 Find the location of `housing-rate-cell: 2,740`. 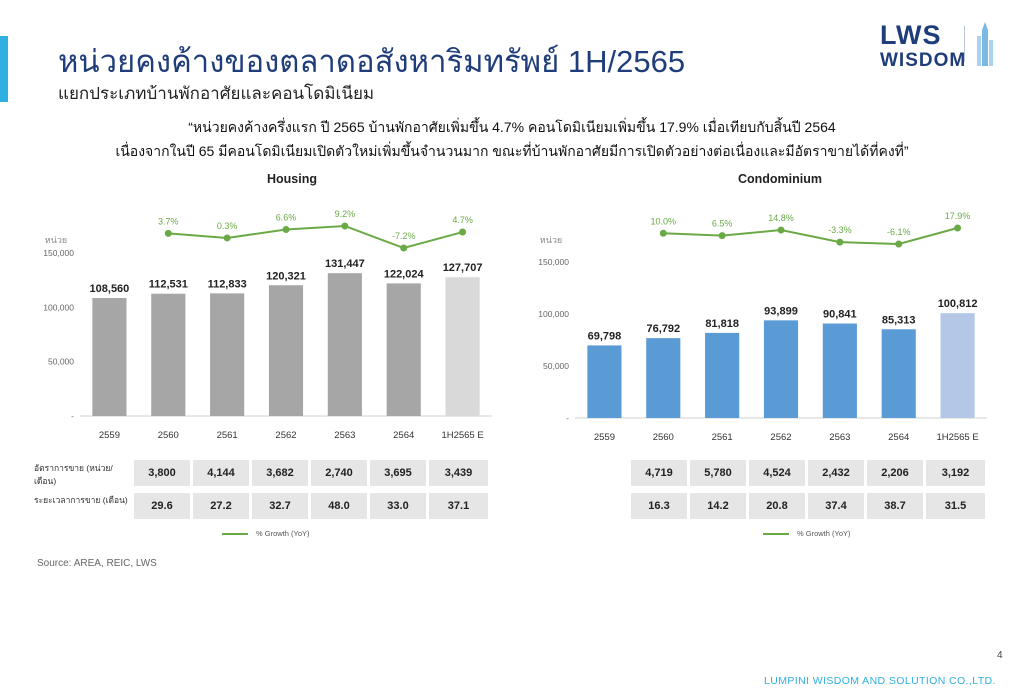

housing-rate-cell: 2,740 is located at coordinates (339, 473).